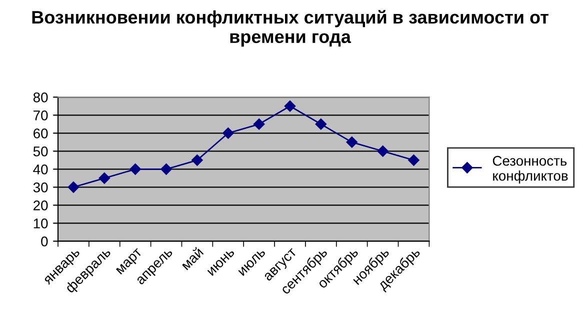 This screenshot has width=580, height=335. I want to click on y-tick-label: 50, so click(40, 151).